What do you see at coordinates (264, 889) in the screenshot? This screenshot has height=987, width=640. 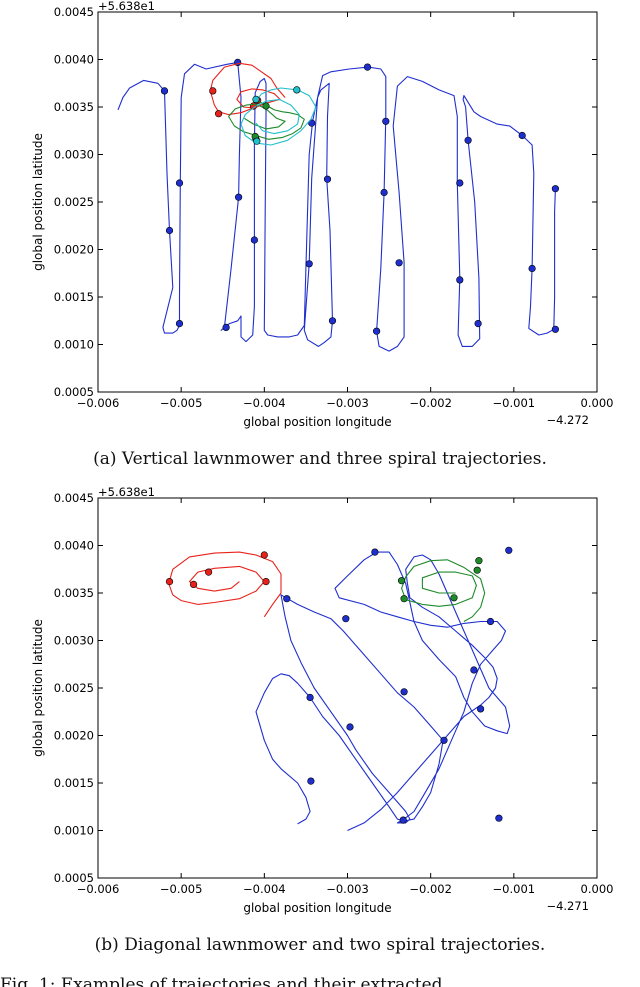 I see `chart-b-xtick-label: −0.004` at bounding box center [264, 889].